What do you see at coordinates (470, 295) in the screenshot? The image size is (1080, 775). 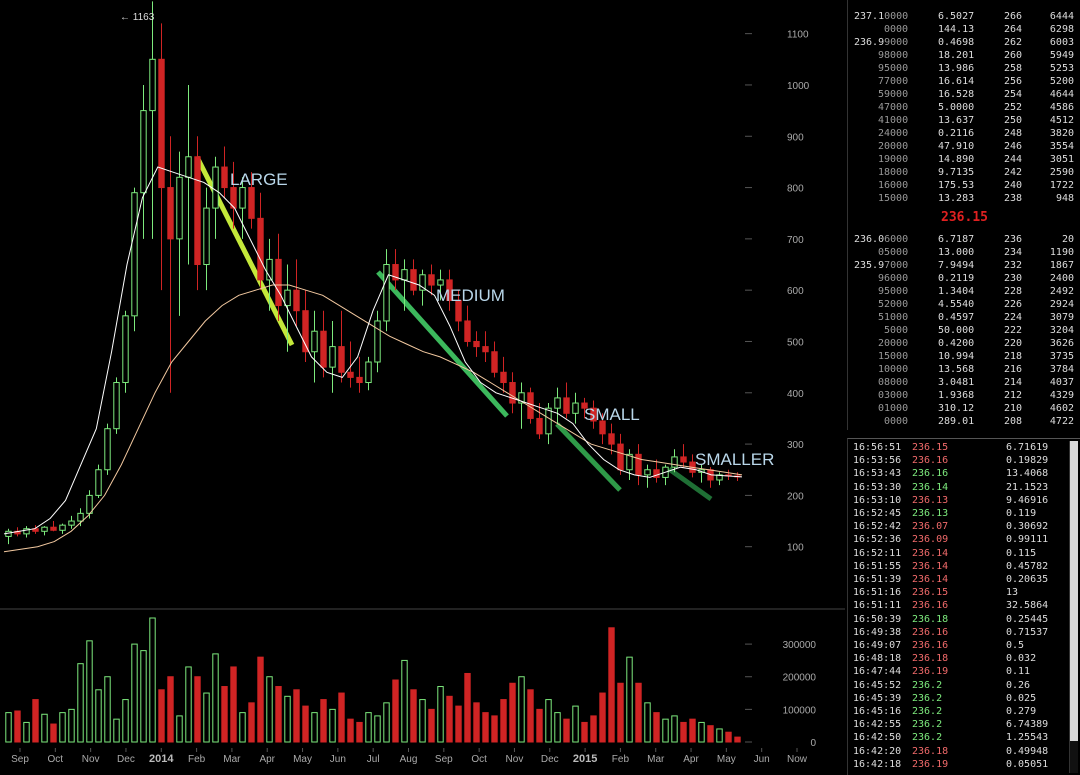 I see `annotation-medium: MEDIUM` at bounding box center [470, 295].